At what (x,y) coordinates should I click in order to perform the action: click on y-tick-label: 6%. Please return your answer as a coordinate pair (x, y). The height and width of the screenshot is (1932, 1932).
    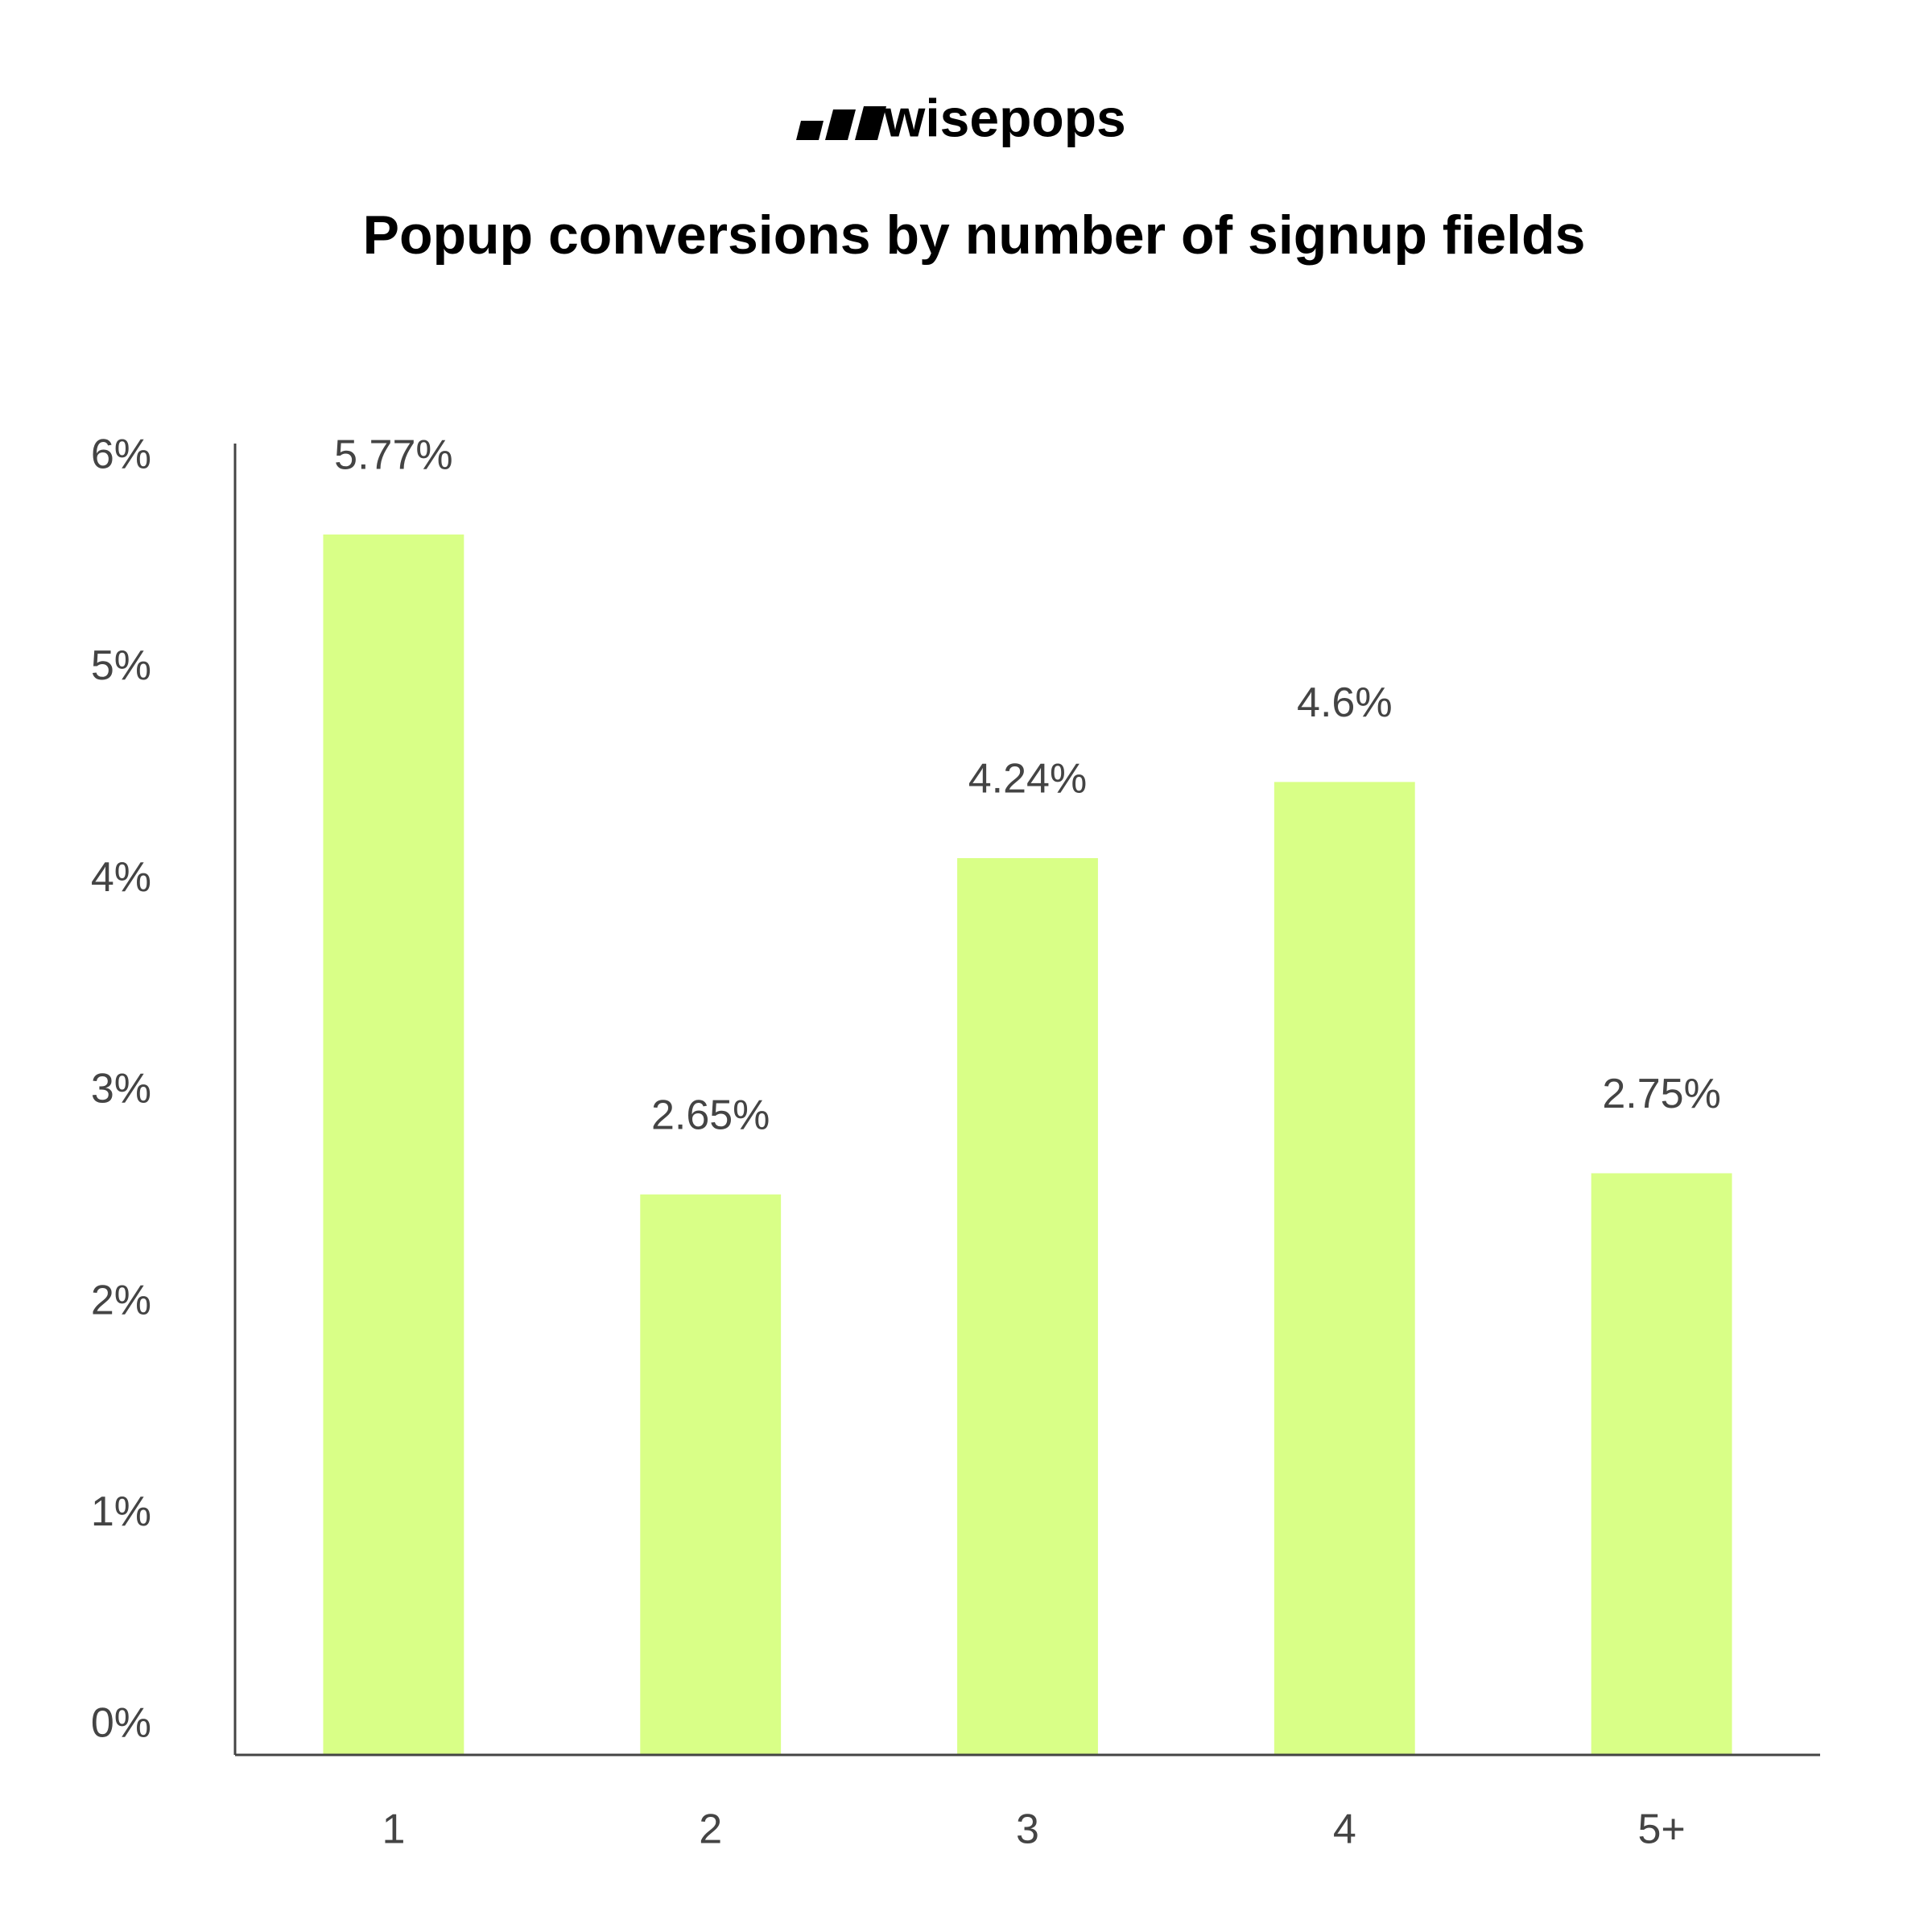
    Looking at the image, I should click on (121, 454).